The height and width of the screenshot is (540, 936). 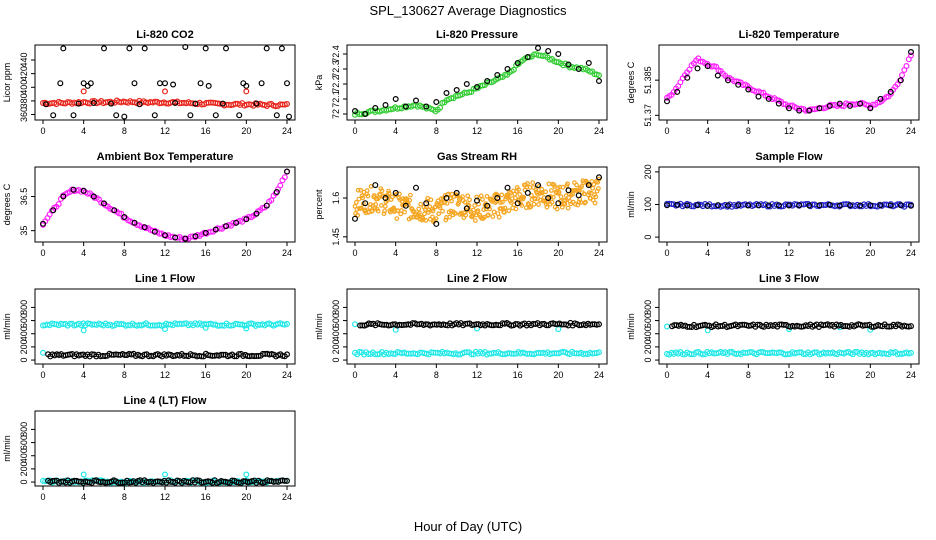 What do you see at coordinates (24, 100) in the screenshot?
I see `y-tick-label: 380` at bounding box center [24, 100].